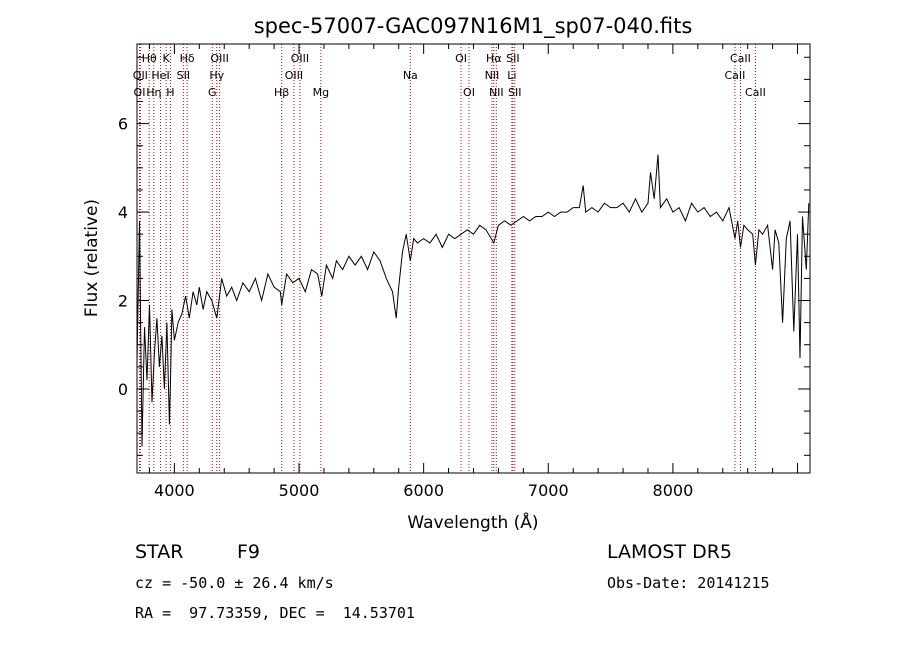  Describe the element at coordinates (669, 552) in the screenshot. I see `survey-name: LAMOST DR5` at that location.